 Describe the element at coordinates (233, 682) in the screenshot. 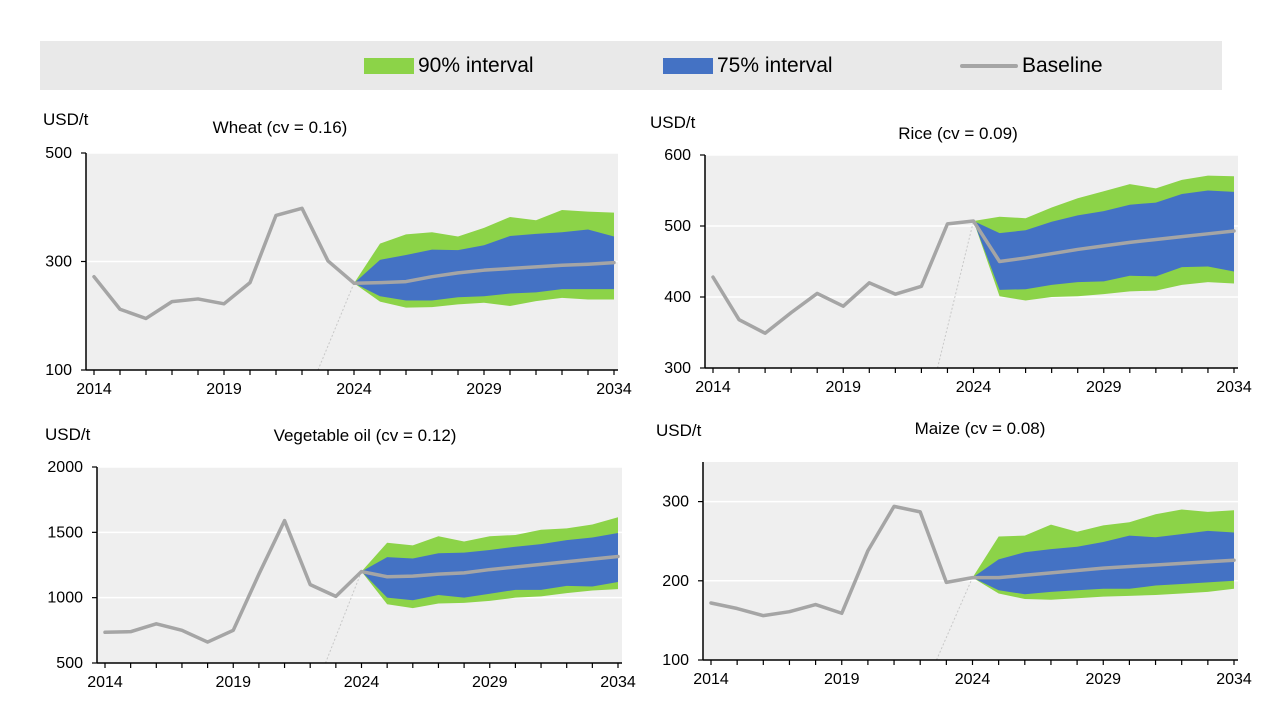

I see `vegoil-x-tick-label: 2019` at that location.